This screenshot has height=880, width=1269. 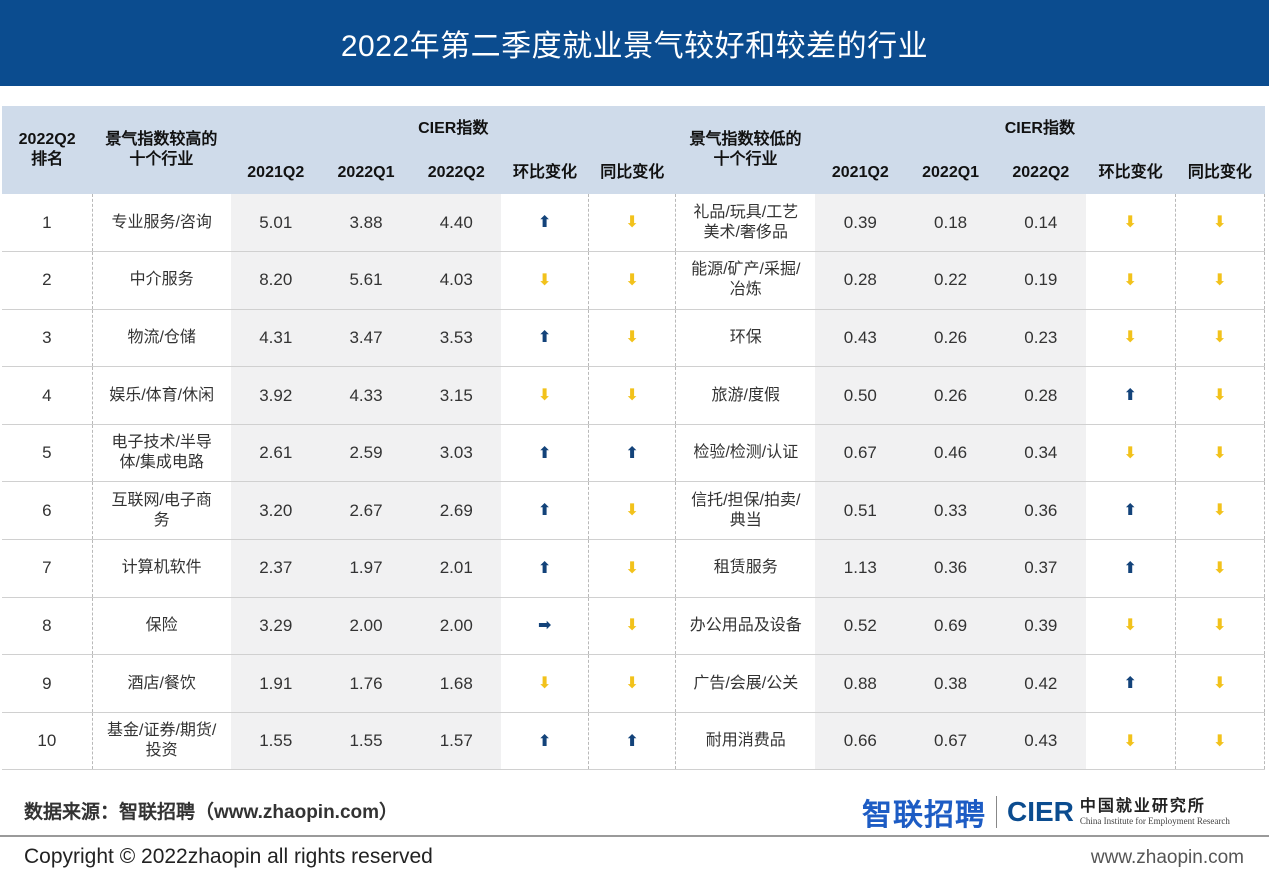 What do you see at coordinates (860, 453) in the screenshot?
I see `low-2021q2-cell: 0.67` at bounding box center [860, 453].